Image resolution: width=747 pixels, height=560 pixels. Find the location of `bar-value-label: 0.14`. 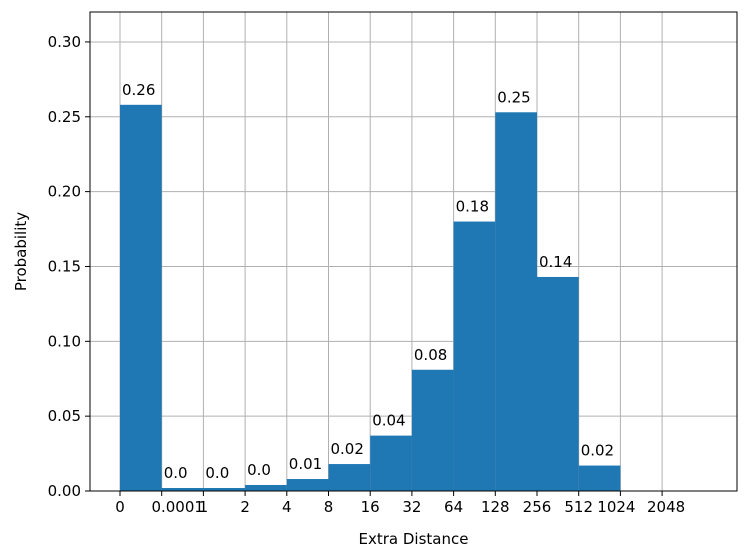

bar-value-label: 0.14 is located at coordinates (555, 262).